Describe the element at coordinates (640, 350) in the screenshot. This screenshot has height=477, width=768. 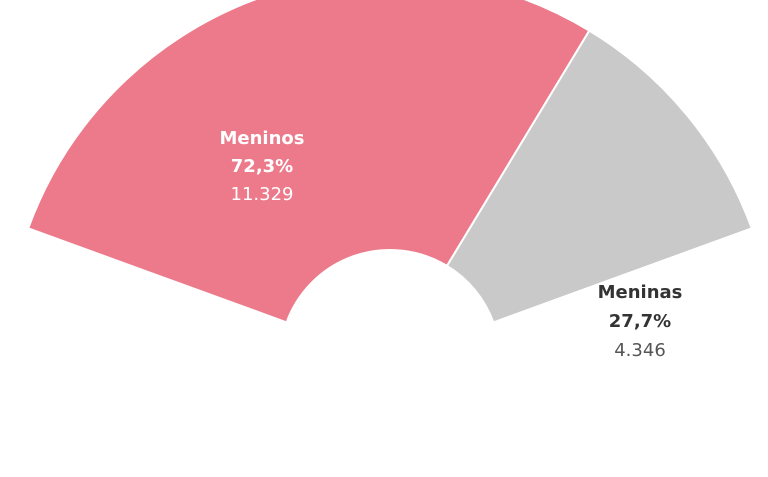
I see `label-meninas-count: 4.346` at that location.